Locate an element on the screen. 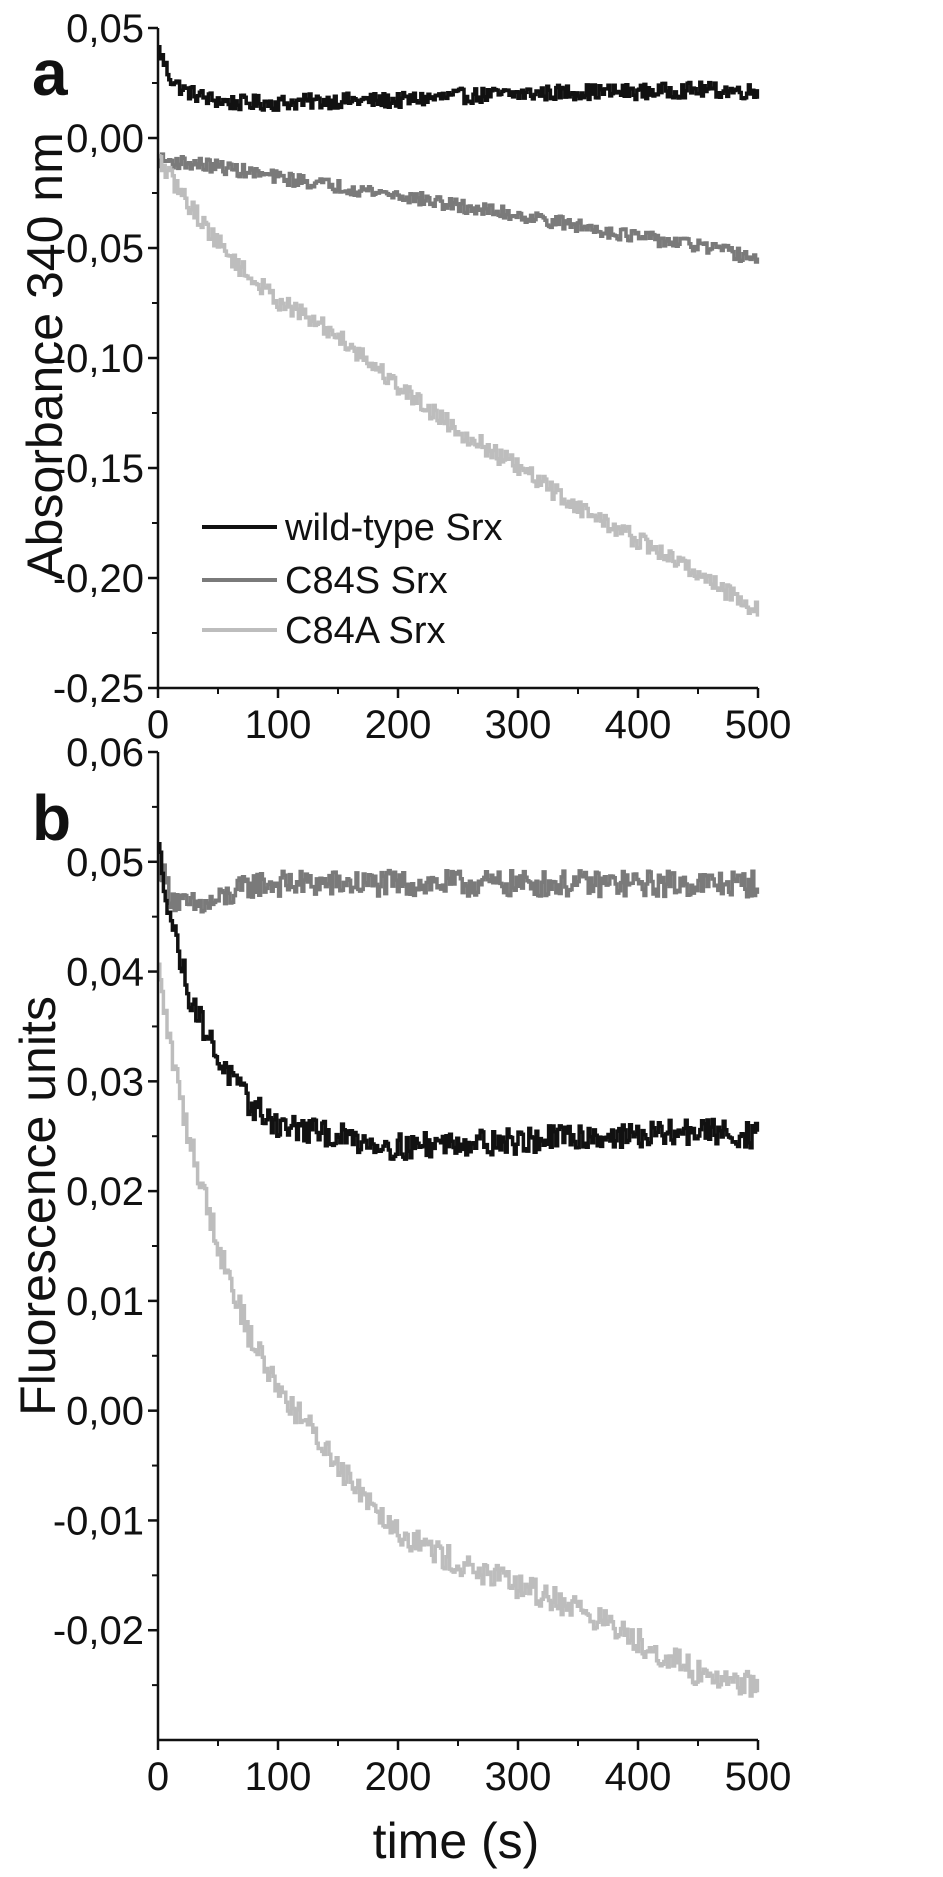  panel-a-x-tick-label: 0 is located at coordinates (158, 725).